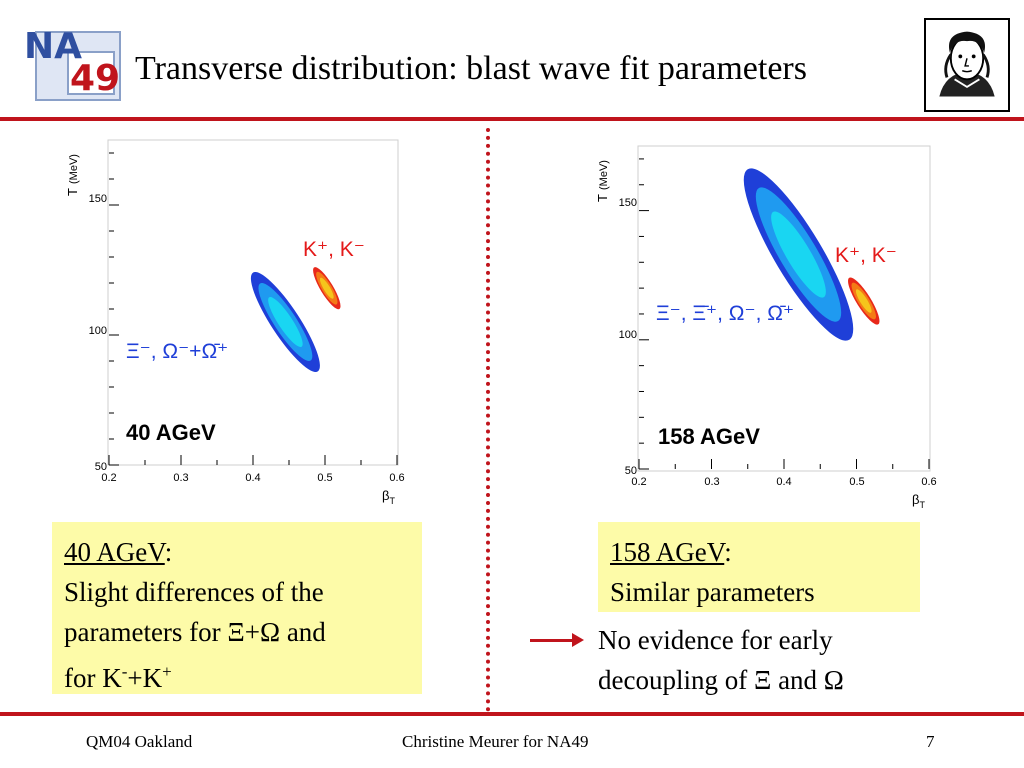 Image resolution: width=1024 pixels, height=768 pixels. Describe the element at coordinates (95, 78) in the screenshot. I see `logo-49-text: 49` at that location.